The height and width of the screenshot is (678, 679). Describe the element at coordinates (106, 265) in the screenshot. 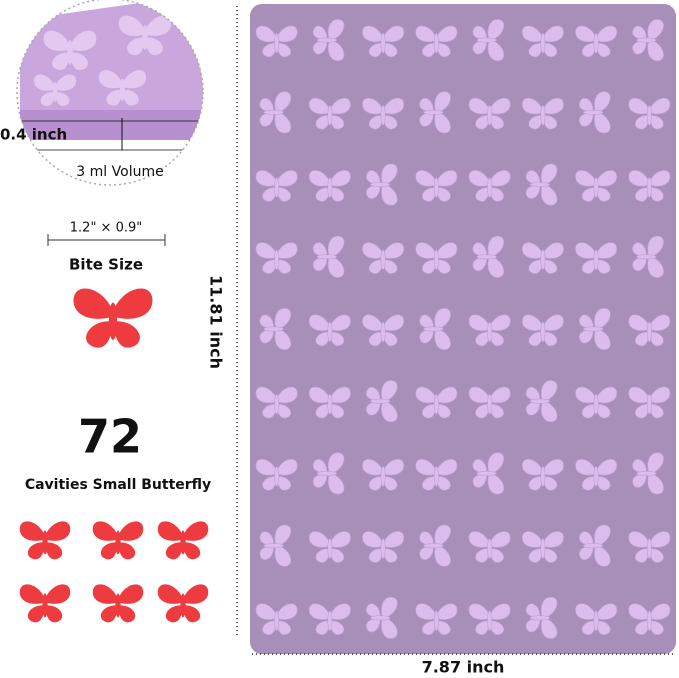

I see `size-caption: Bite Size` at that location.